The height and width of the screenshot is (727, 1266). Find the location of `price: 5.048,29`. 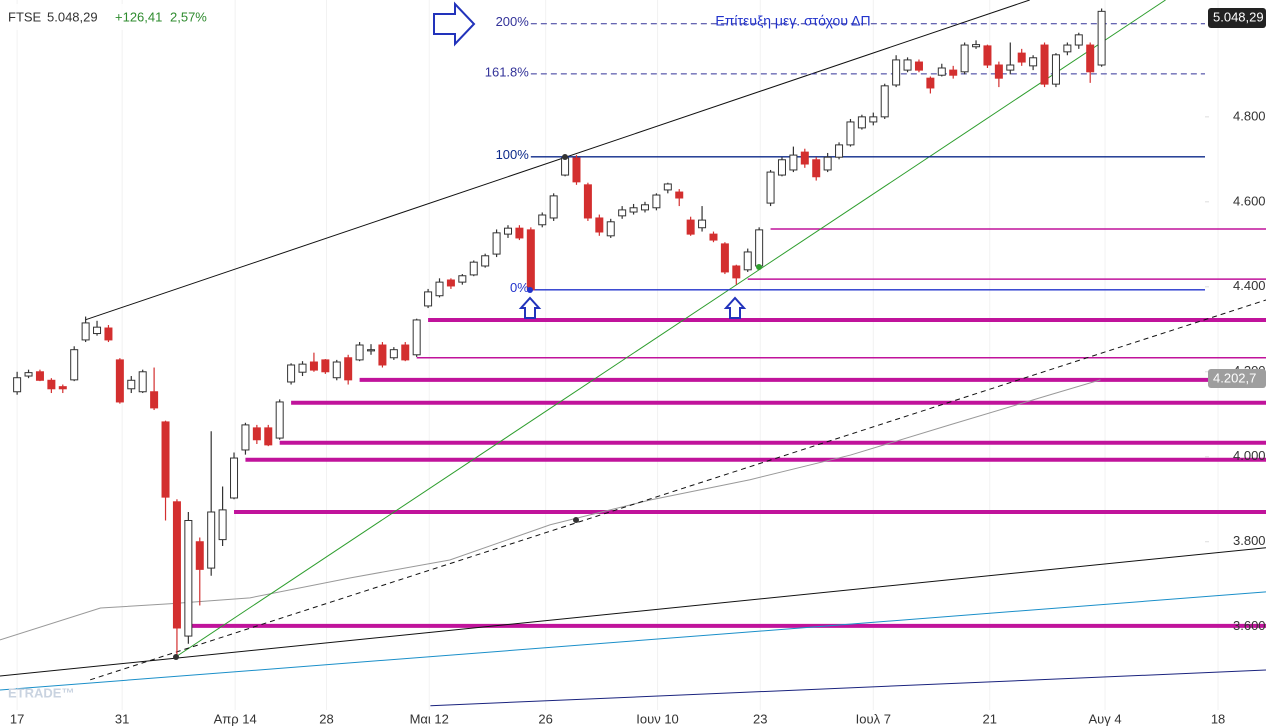

price: 5.048,29 is located at coordinates (72, 16).